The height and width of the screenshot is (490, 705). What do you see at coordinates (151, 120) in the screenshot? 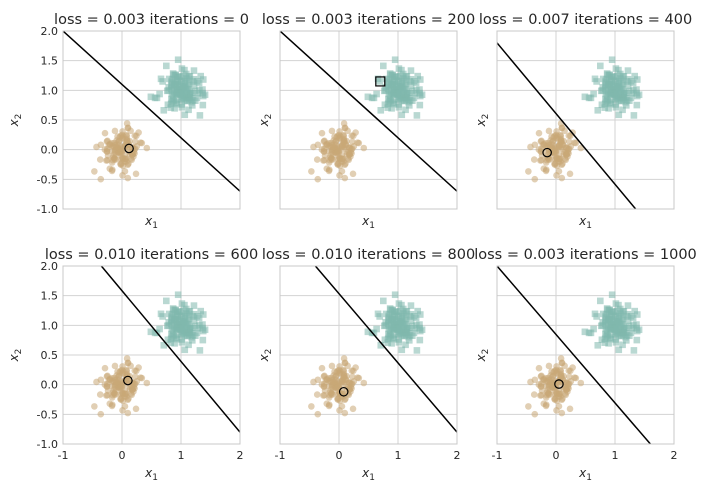
I see `axes-frame` at bounding box center [151, 120].